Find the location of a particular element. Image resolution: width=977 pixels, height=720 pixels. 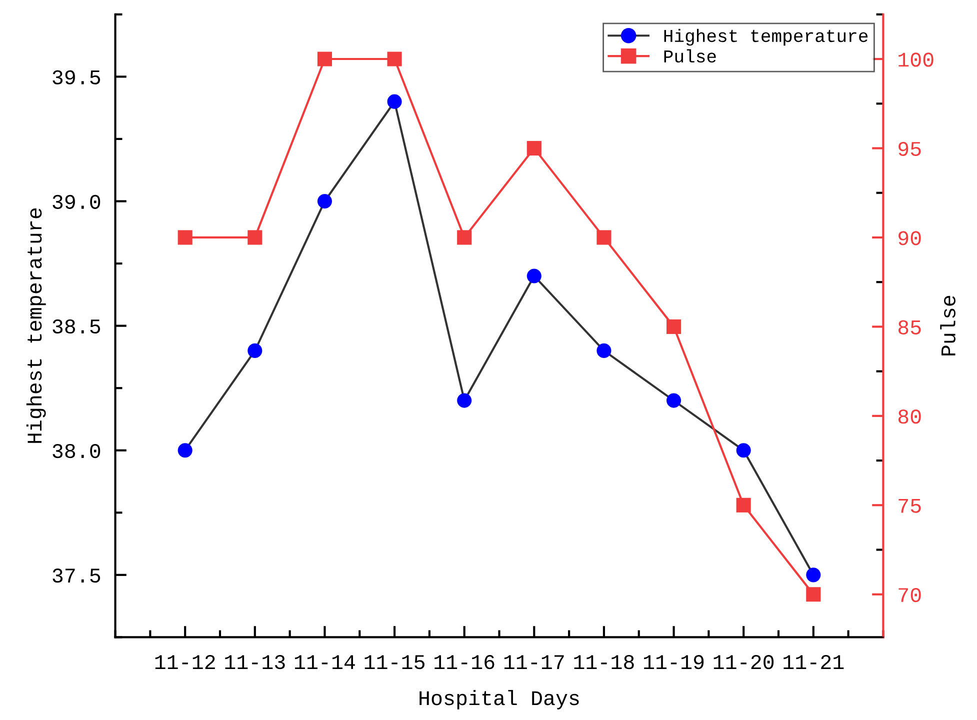

x-tick-label: 11-16 is located at coordinates (464, 662).